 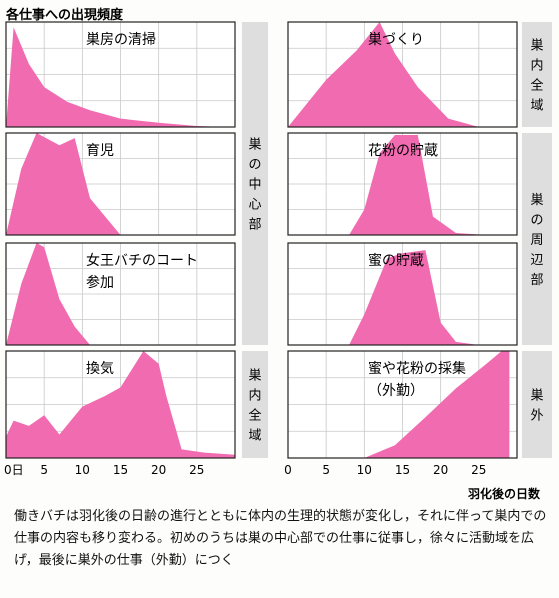 I want to click on band-label: 巣外, so click(x=536, y=406).